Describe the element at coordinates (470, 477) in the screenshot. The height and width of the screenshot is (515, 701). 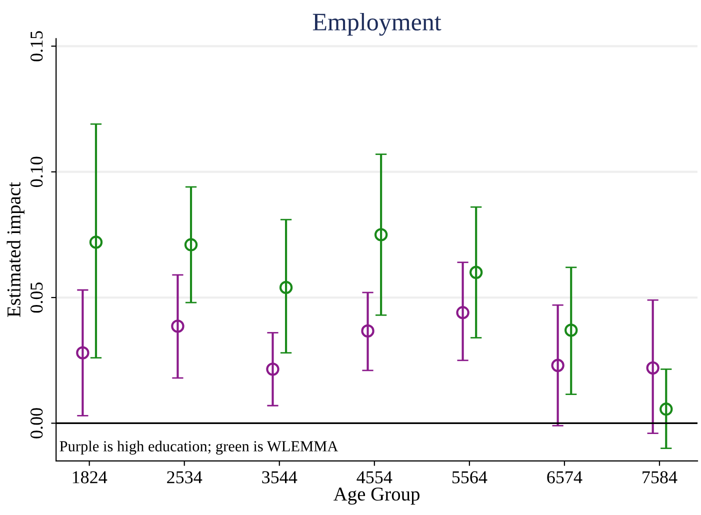
I see `x-tick-label: 5564` at that location.